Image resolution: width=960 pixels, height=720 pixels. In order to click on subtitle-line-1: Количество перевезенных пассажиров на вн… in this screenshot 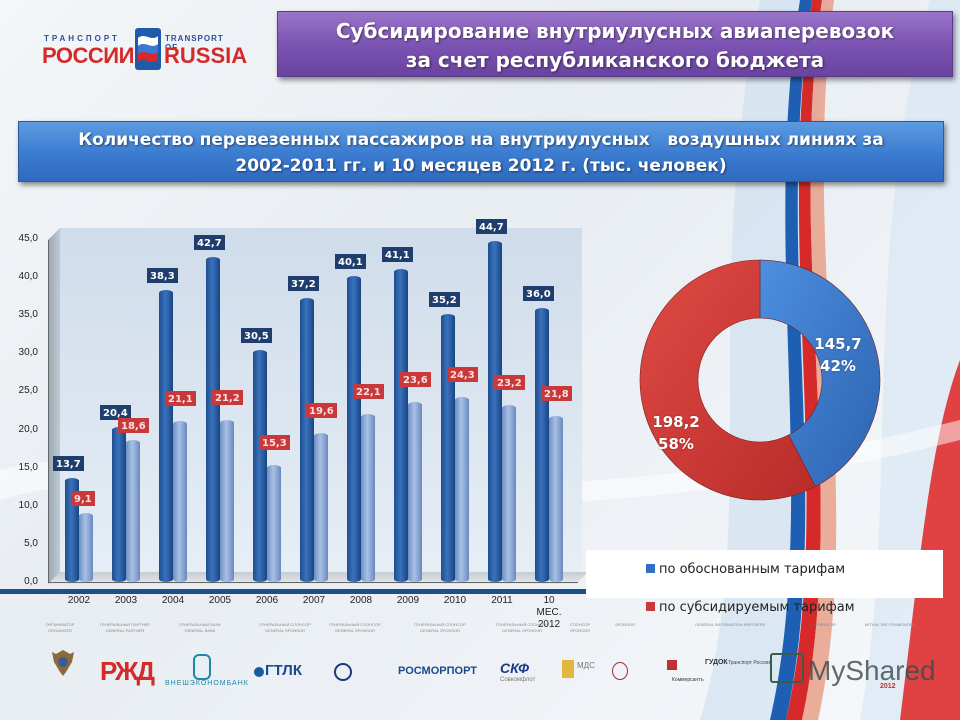, I will do `click(481, 140)`.